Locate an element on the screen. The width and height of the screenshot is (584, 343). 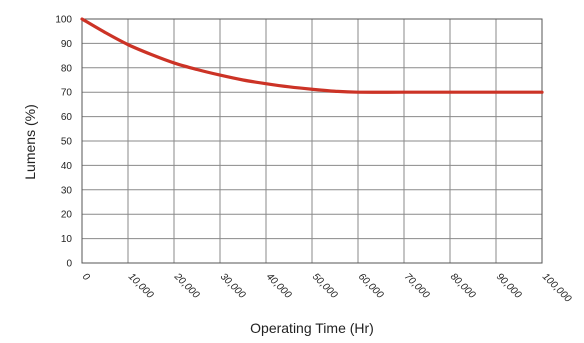
x-tick-label: 90,000 is located at coordinates (509, 286).